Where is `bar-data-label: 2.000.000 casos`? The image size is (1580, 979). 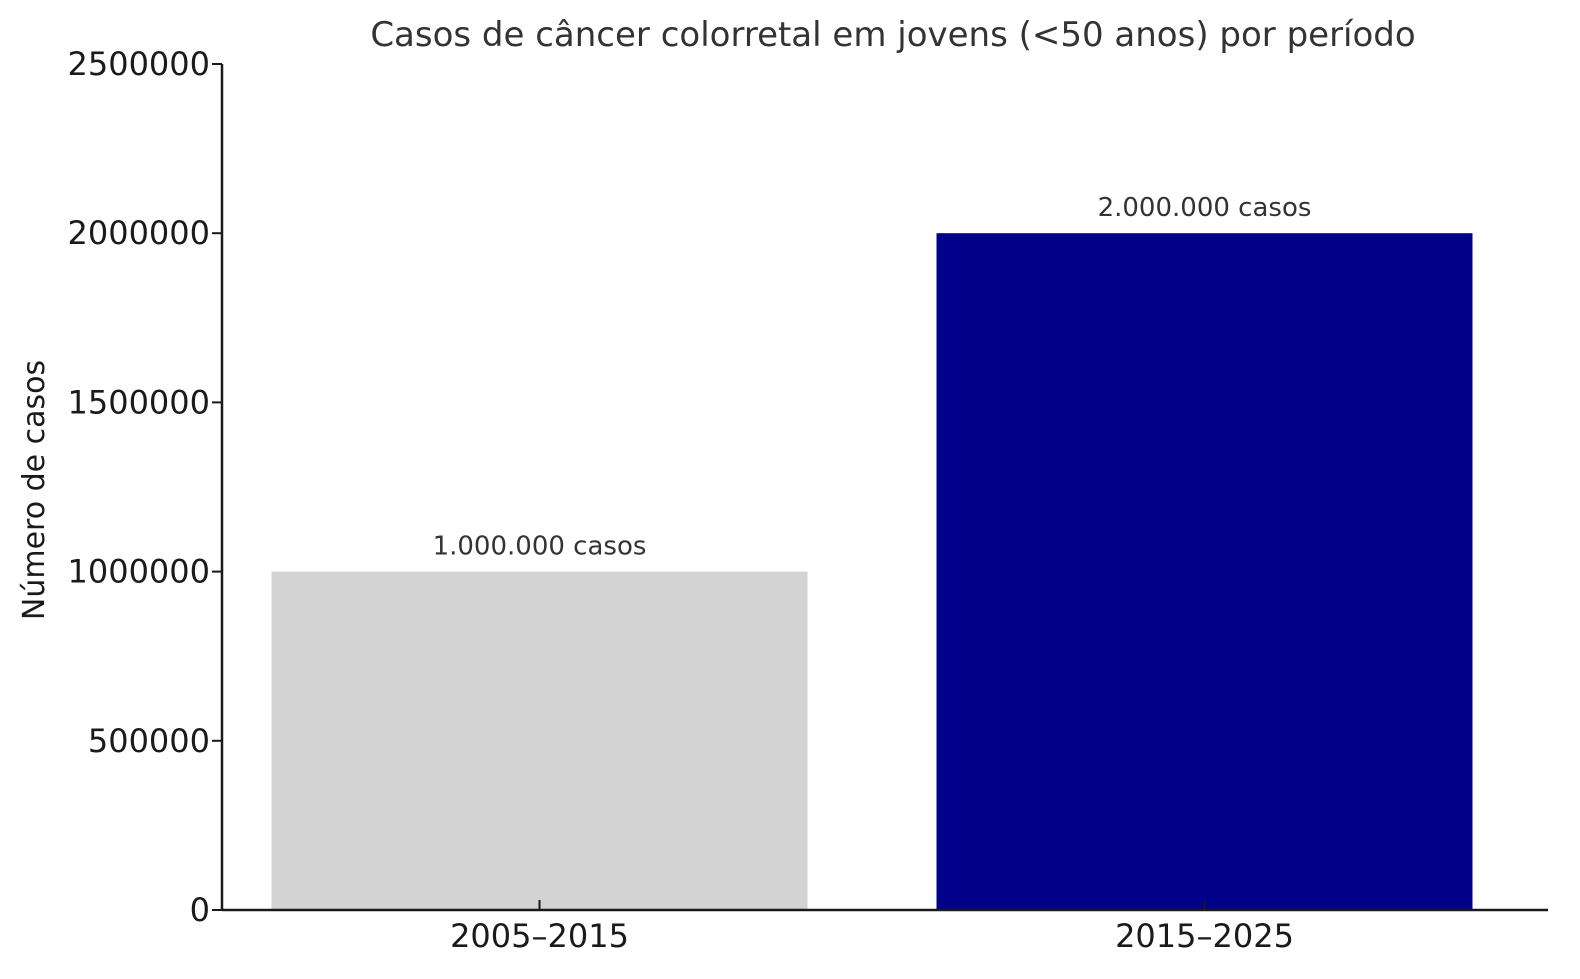 bar-data-label: 2.000.000 casos is located at coordinates (1205, 208).